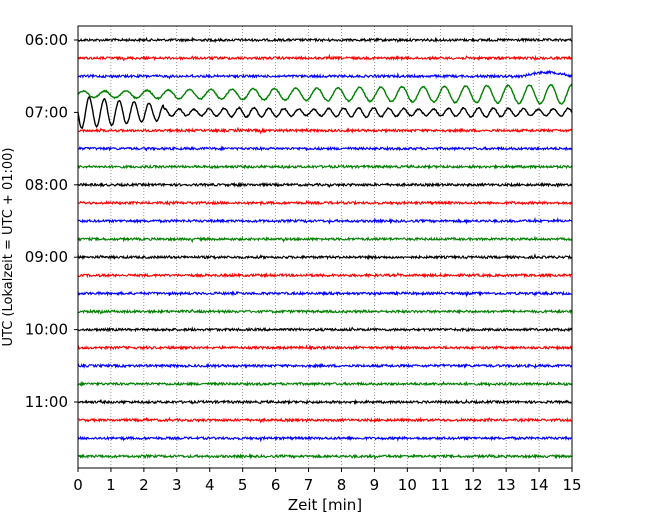 Image resolution: width=650 pixels, height=520 pixels. Describe the element at coordinates (325, 94) in the screenshot. I see `trace-06:45` at that location.